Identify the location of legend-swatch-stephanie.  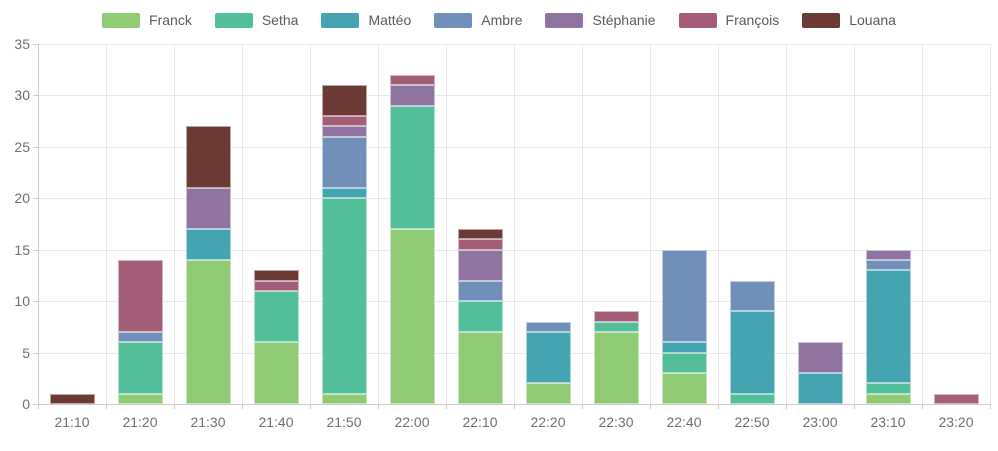
(564, 20).